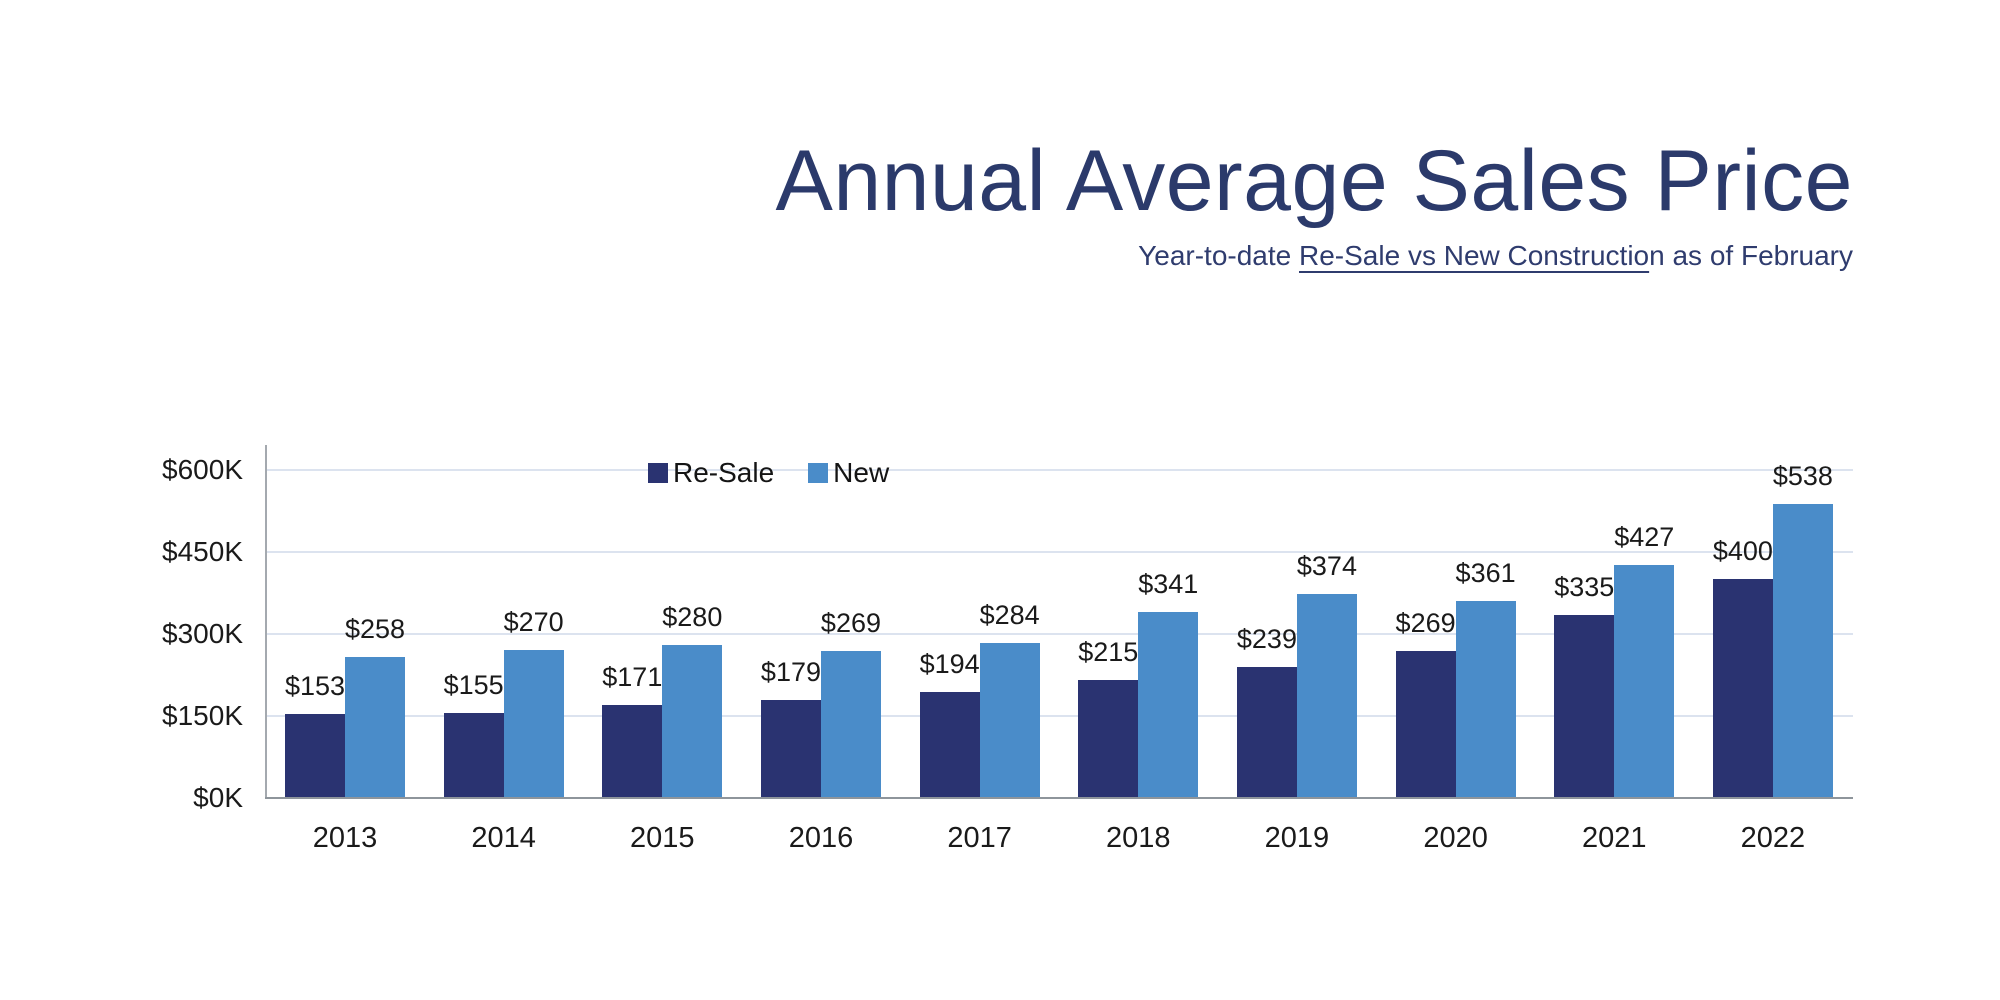 The height and width of the screenshot is (1000, 2000). I want to click on x-axis-line, so click(1059, 798).